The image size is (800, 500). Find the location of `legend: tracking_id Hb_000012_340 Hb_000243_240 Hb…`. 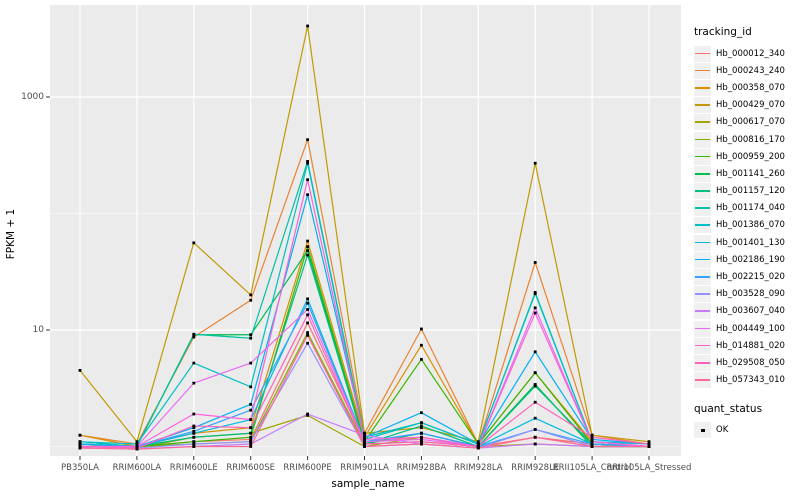

legend: tracking_id Hb_000012_340 Hb_000243_240 Hb… is located at coordinates (739, 232).